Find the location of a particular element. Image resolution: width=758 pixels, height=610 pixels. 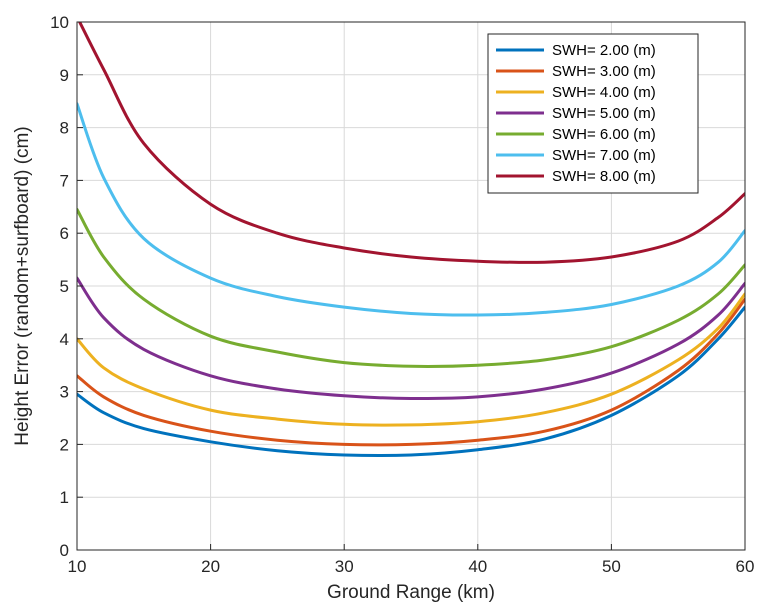

y-tick-label: 1 is located at coordinates (64, 497).